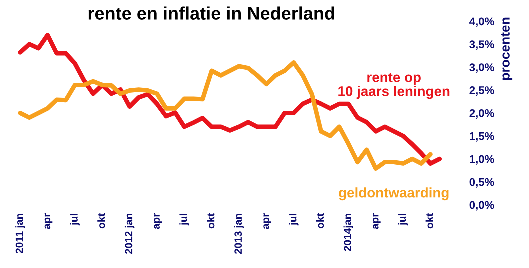 The image size is (529, 268). I want to click on x-tick-label: 2011 jan, so click(21, 234).